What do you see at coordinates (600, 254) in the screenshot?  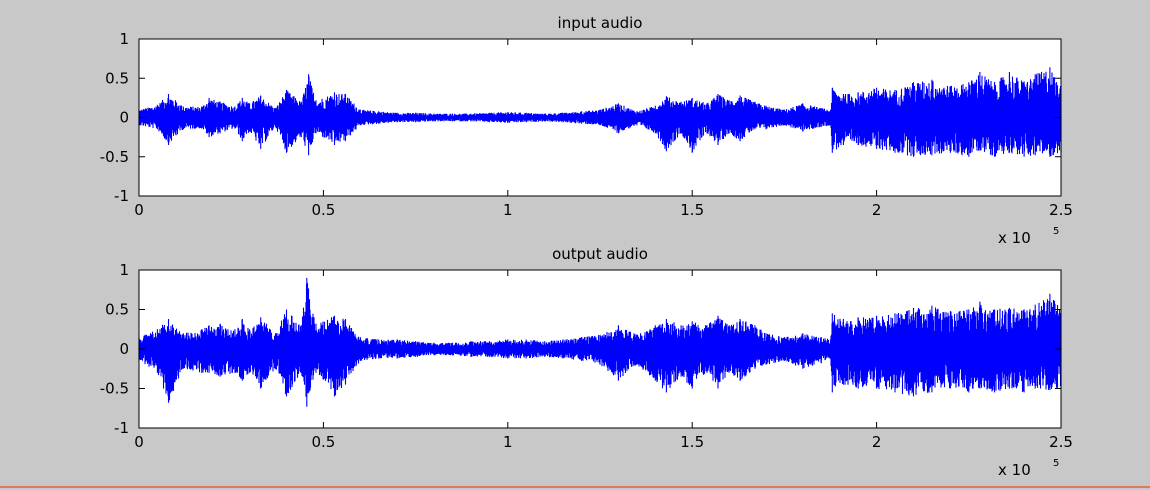 I see `chart-title: output audio` at bounding box center [600, 254].